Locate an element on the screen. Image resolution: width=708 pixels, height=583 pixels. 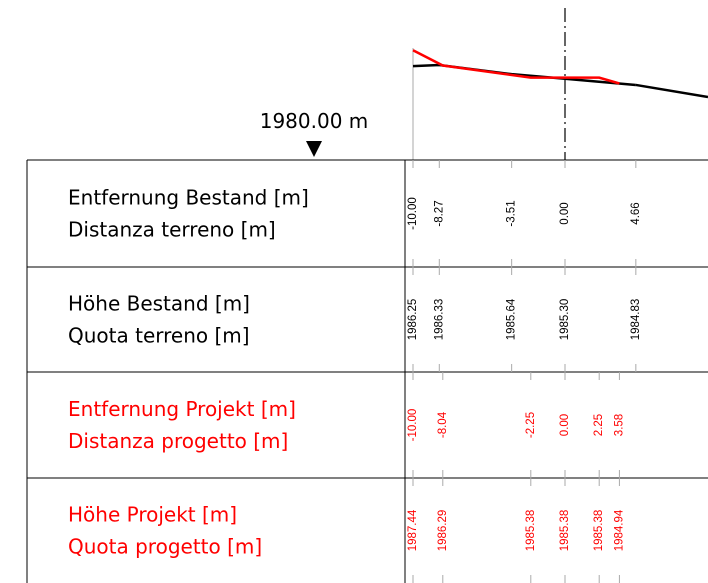
project-line is located at coordinates (516, 67).